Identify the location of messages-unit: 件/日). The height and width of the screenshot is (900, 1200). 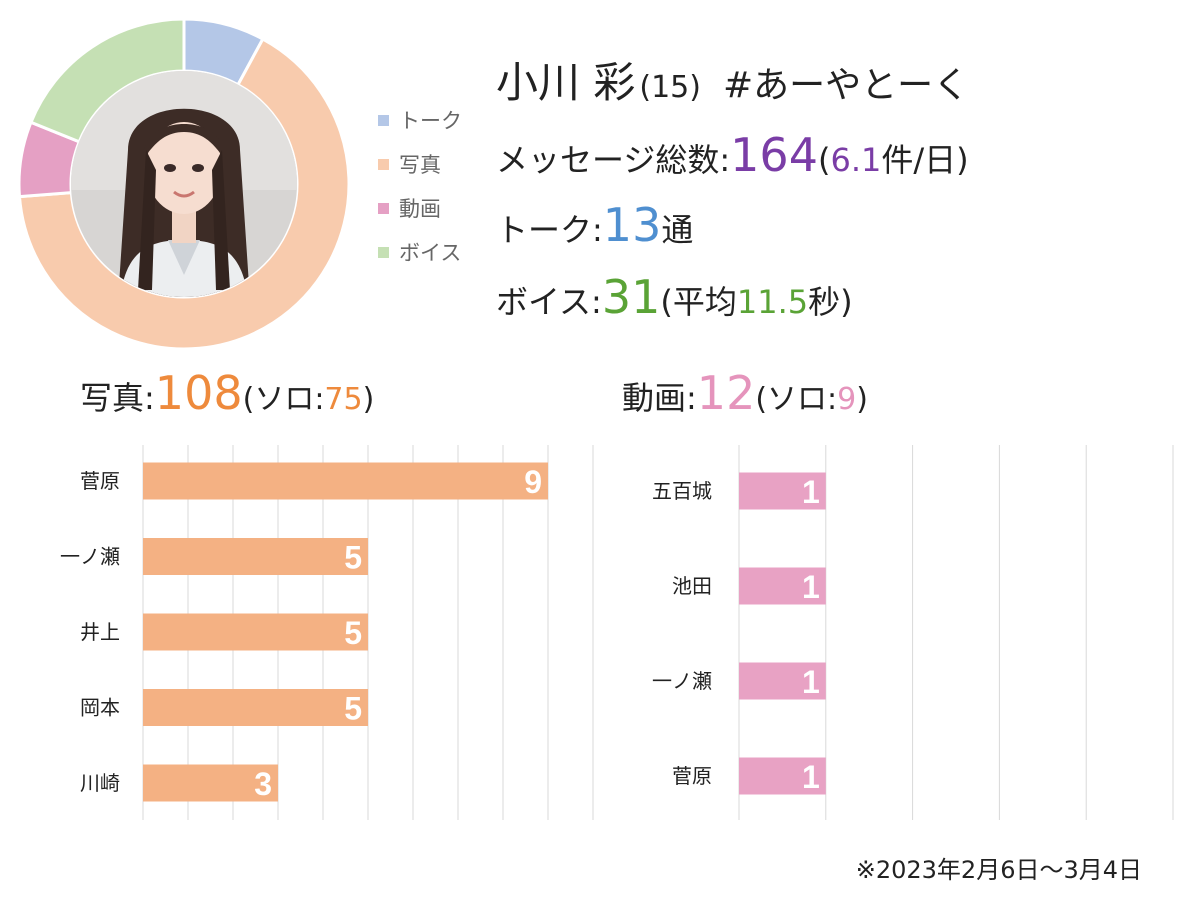
(925, 160).